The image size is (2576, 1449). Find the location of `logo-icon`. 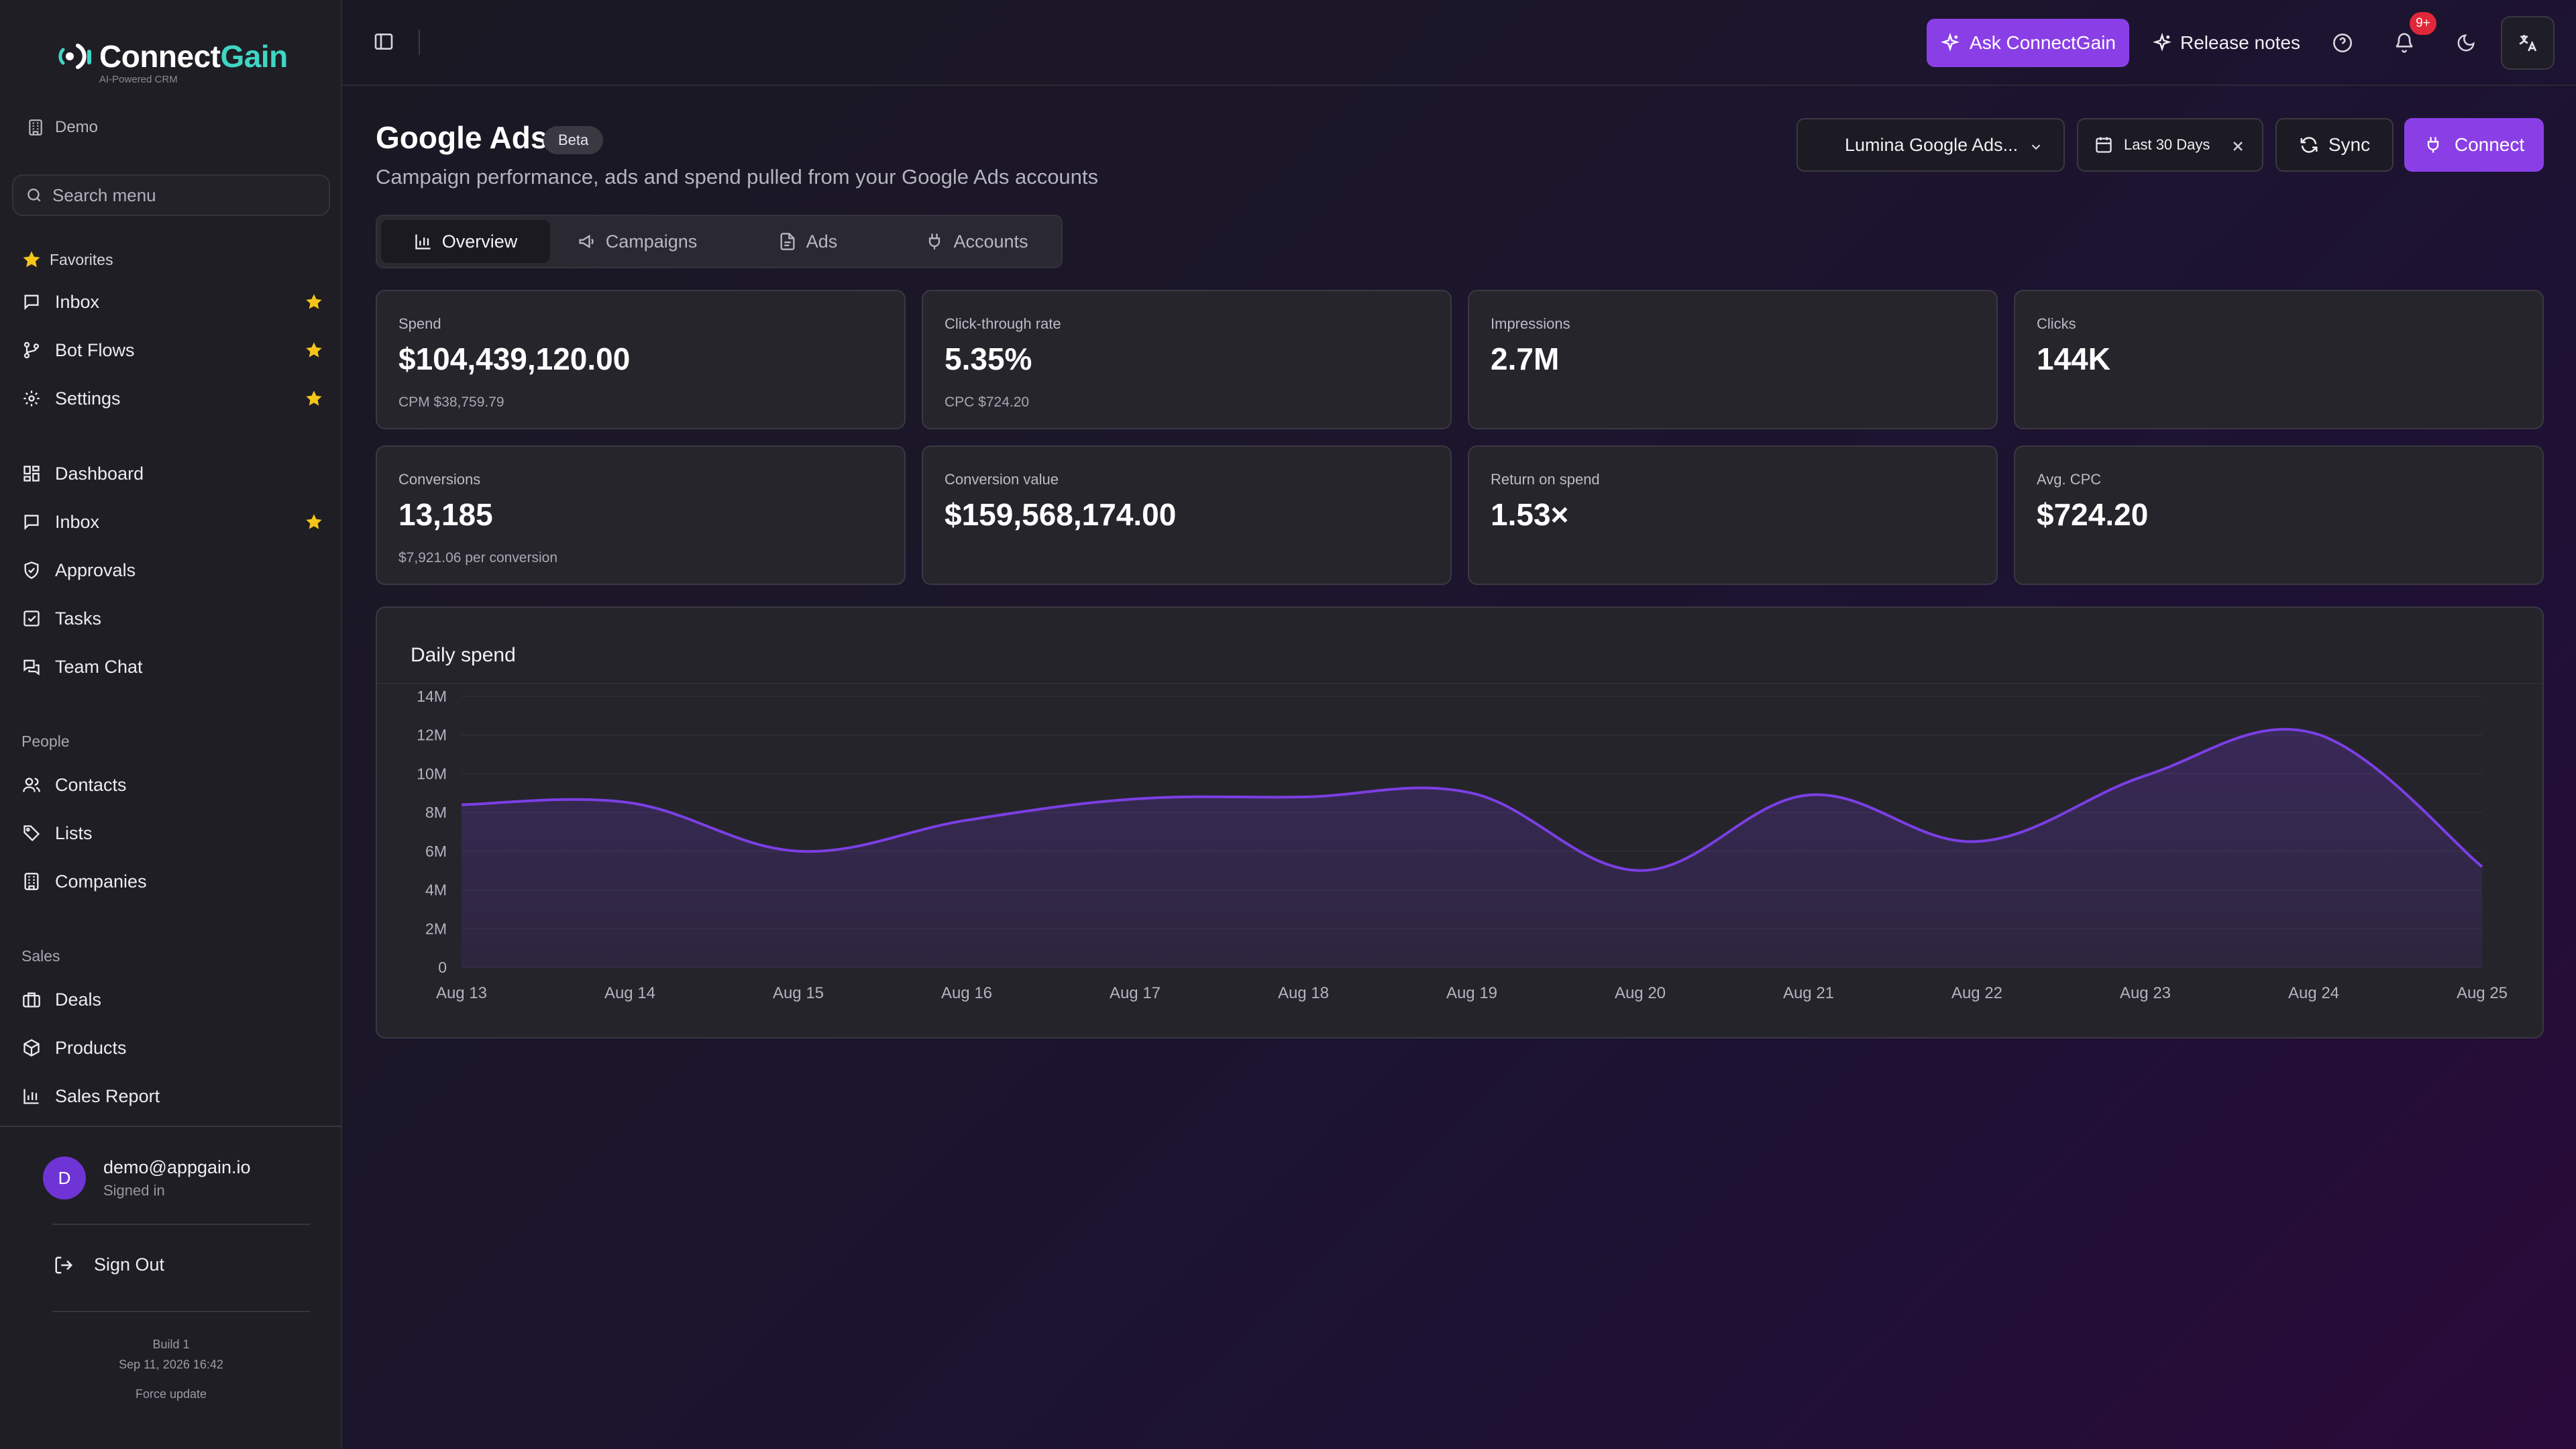

logo-icon is located at coordinates (74, 56).